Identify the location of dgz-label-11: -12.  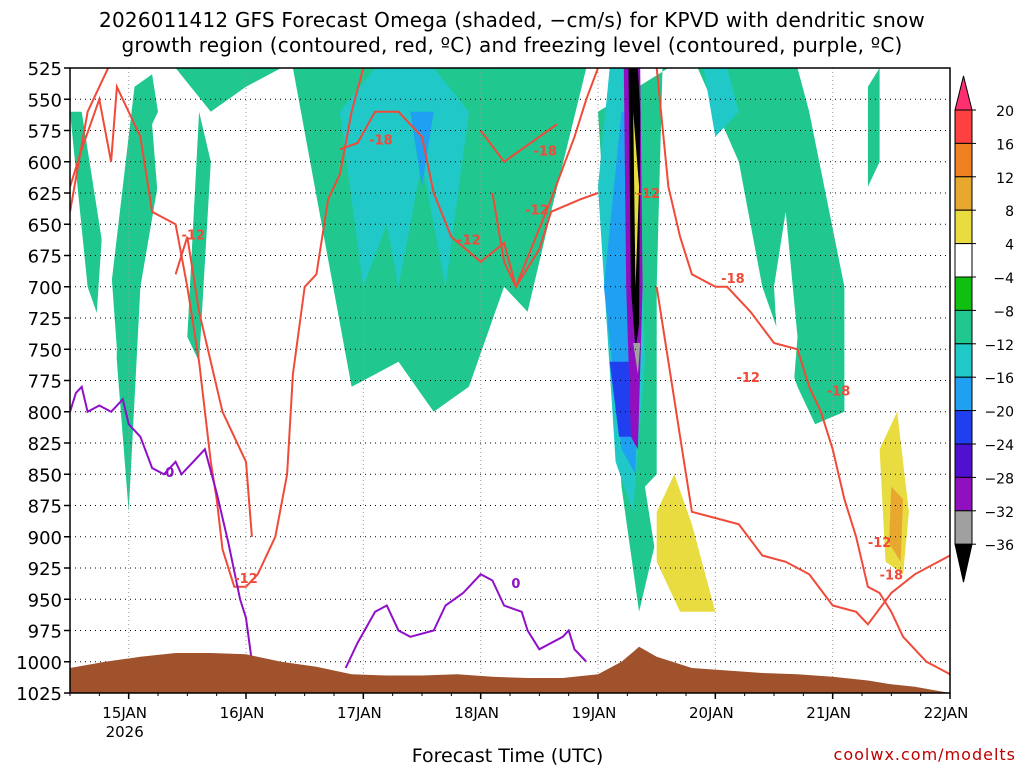
(246, 579).